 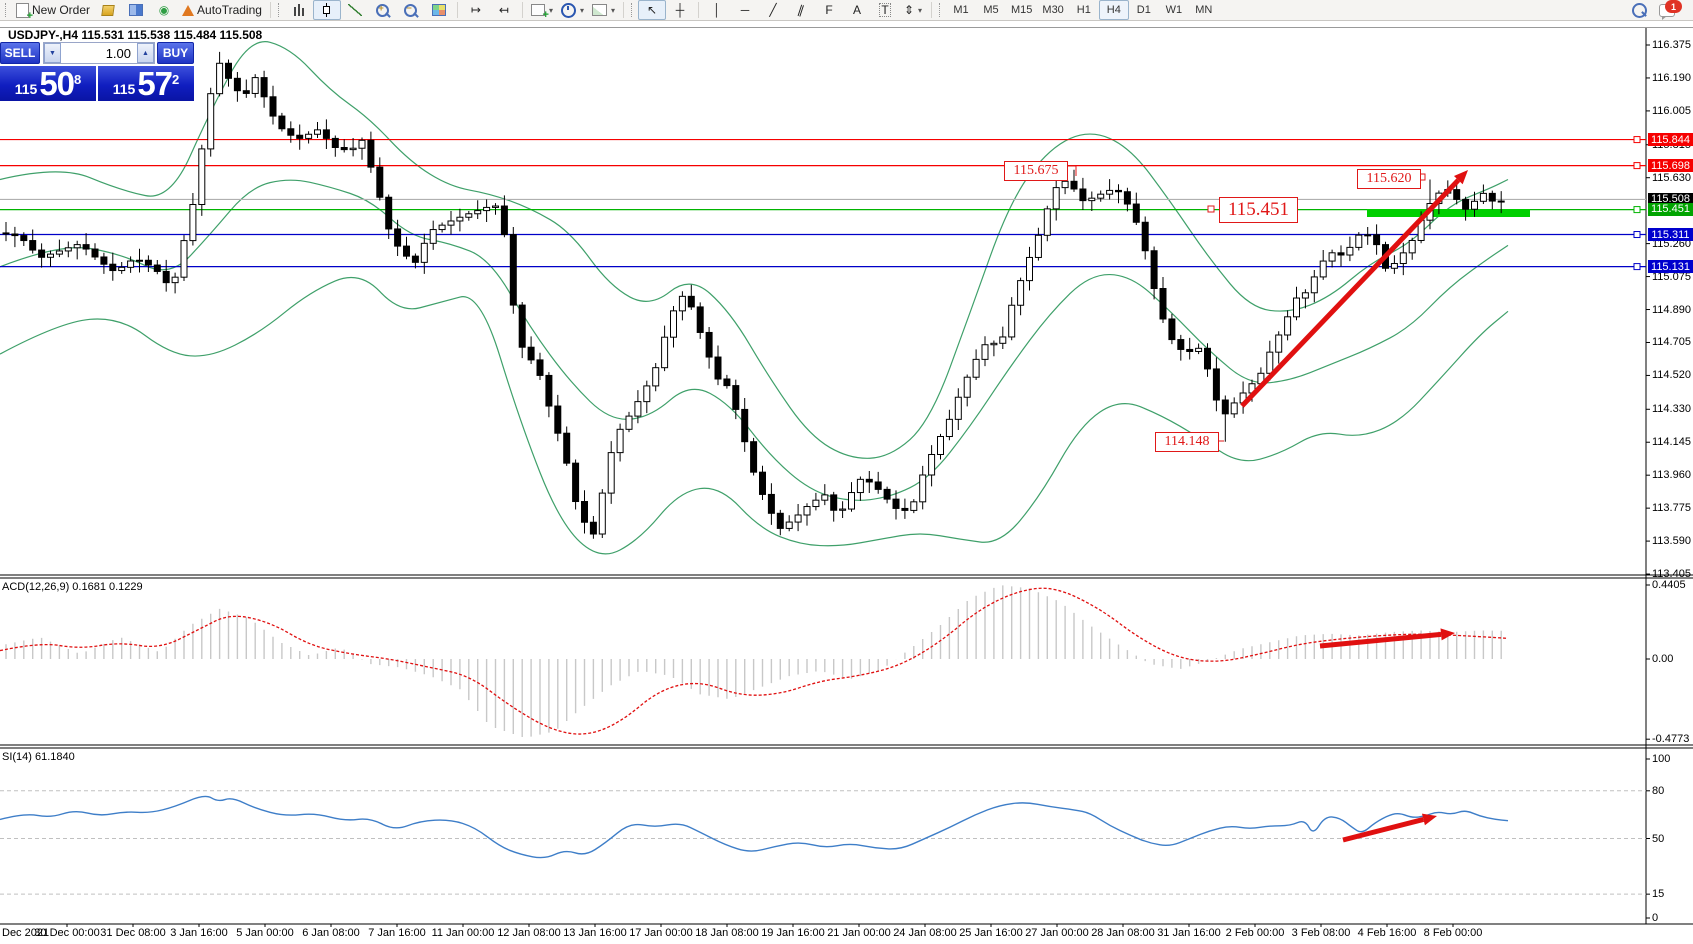 I want to click on trend-arrow-head, so click(x=1460, y=177).